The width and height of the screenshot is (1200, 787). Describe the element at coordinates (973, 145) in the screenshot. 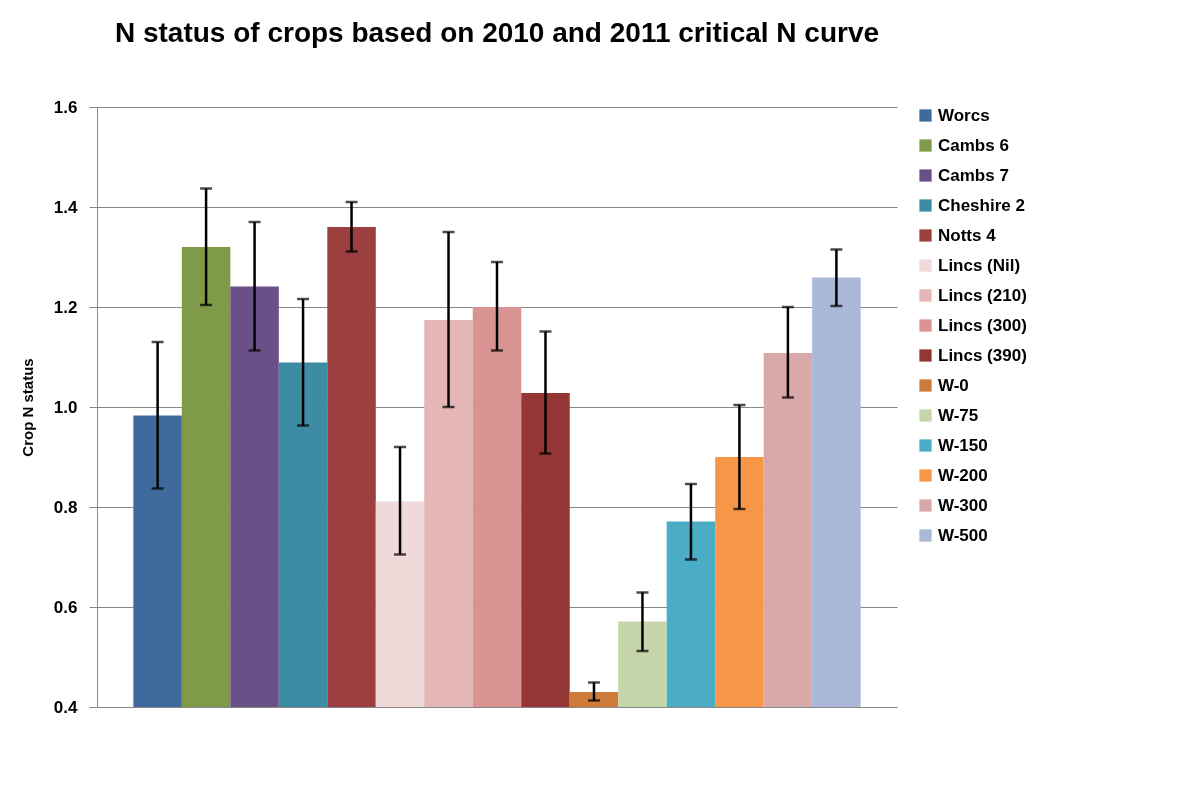

I see `legend-label: Cambs 6` at that location.